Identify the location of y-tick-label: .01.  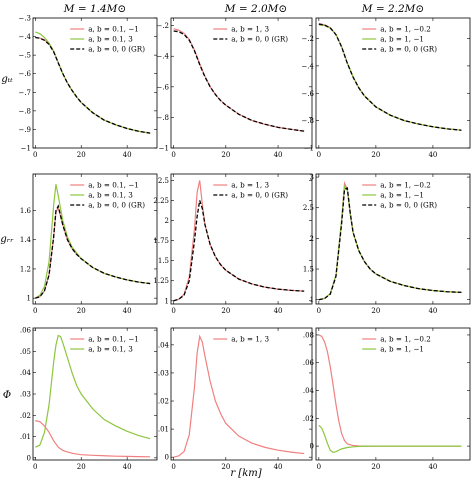
(25, 437).